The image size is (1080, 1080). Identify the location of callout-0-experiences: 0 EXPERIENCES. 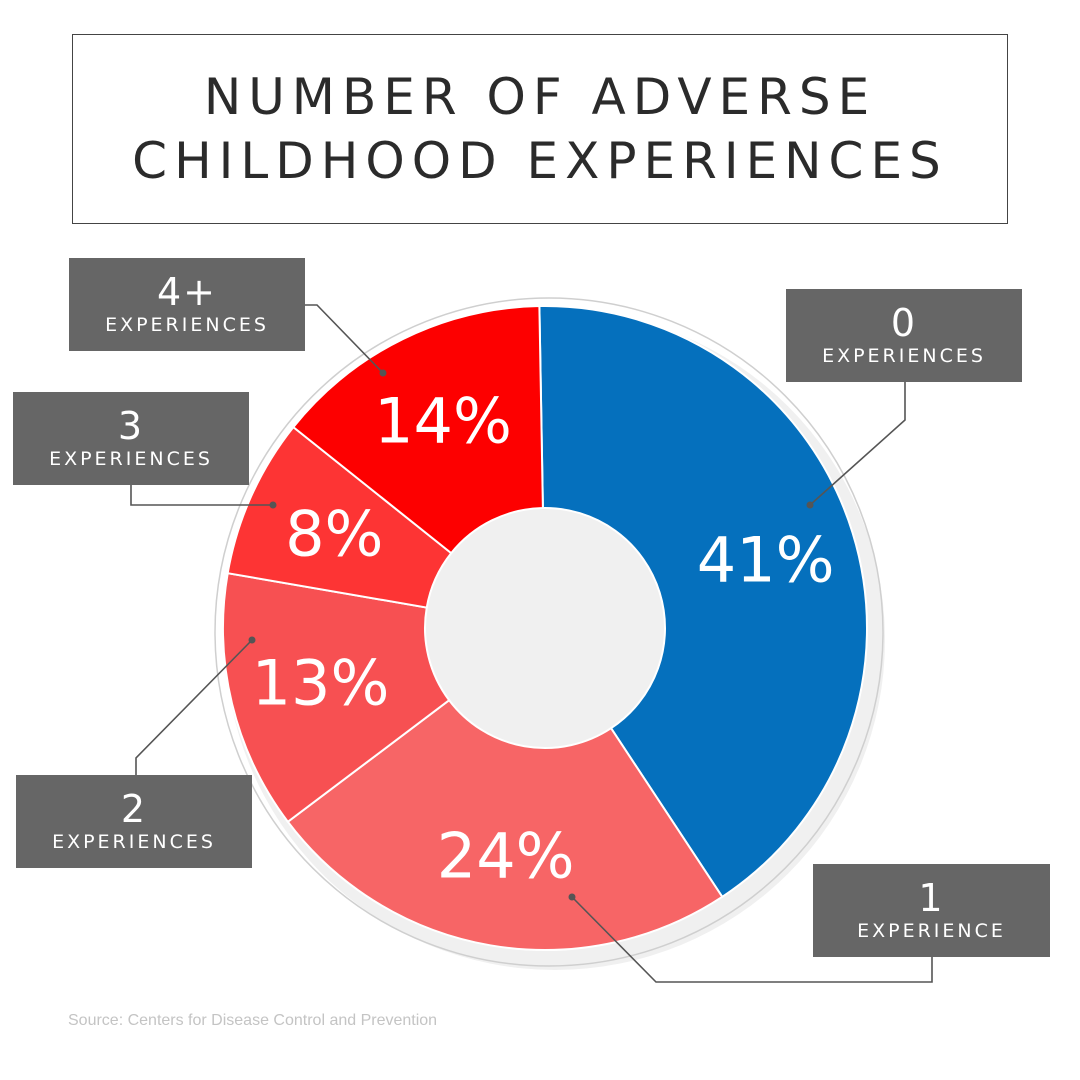
(904, 335).